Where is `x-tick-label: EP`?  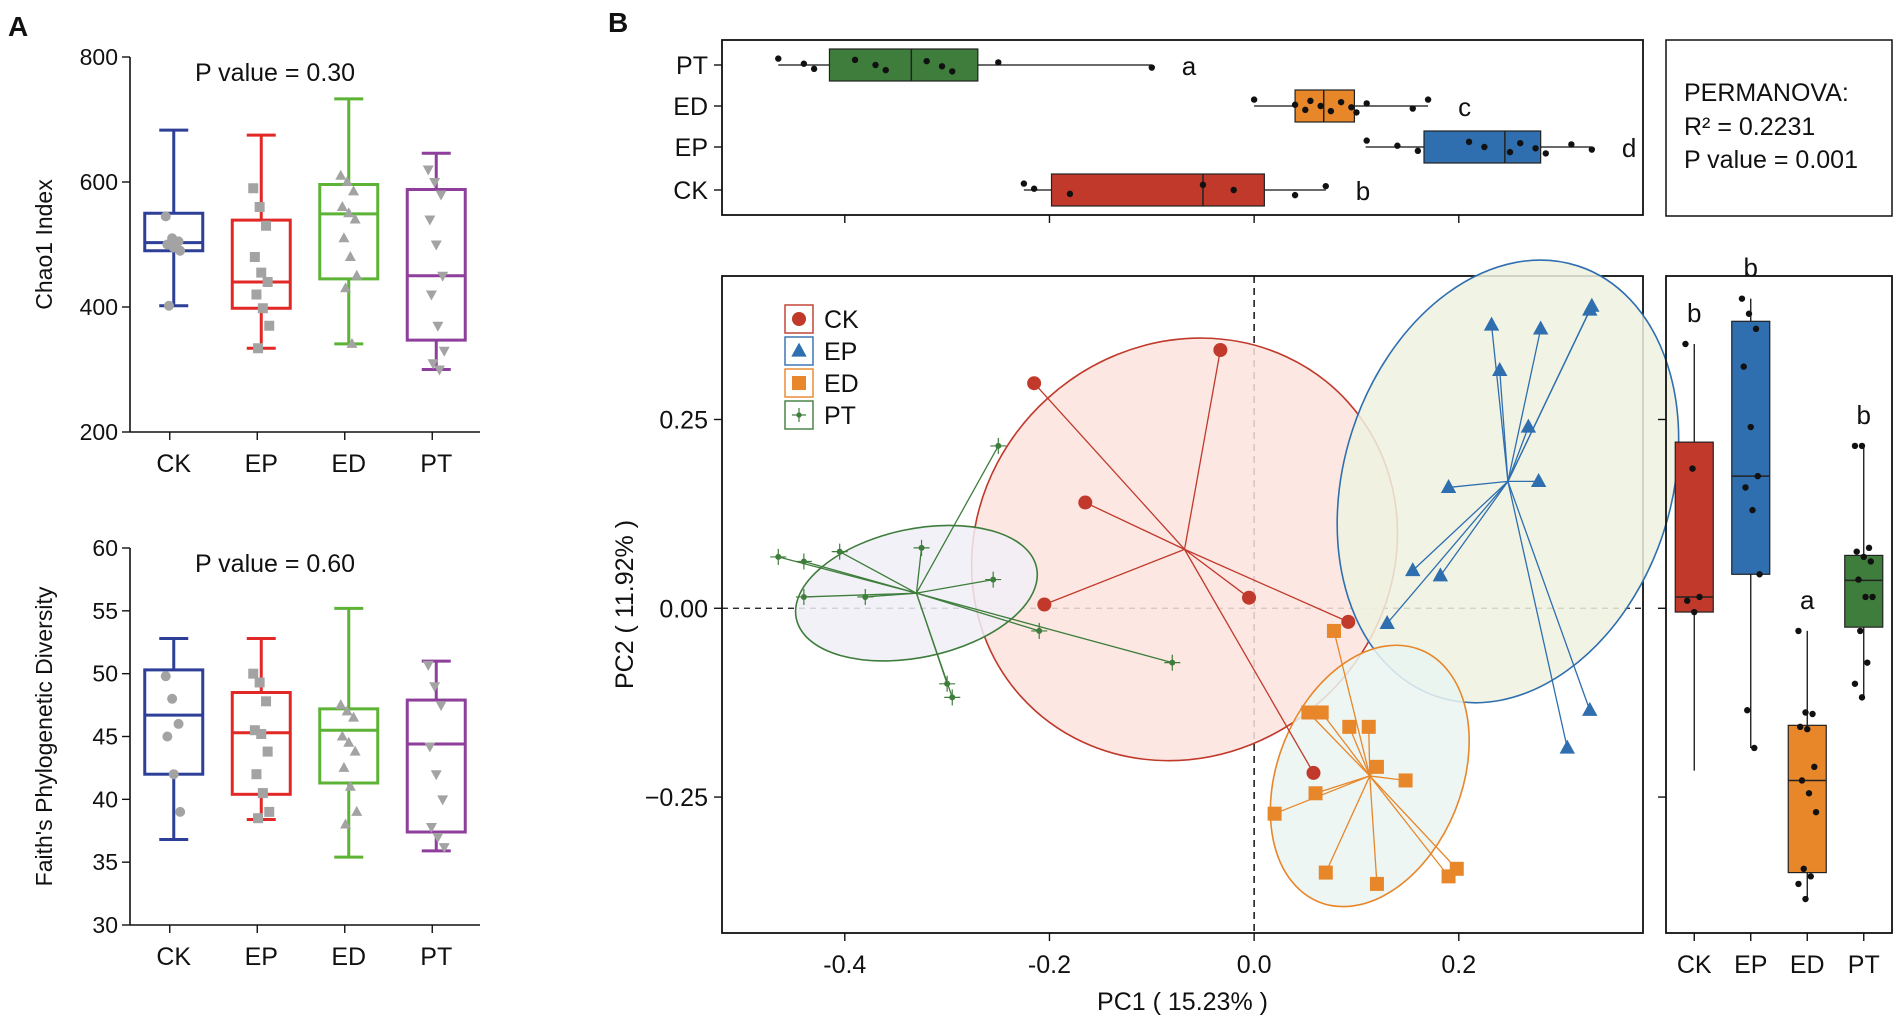
x-tick-label: EP is located at coordinates (1750, 965).